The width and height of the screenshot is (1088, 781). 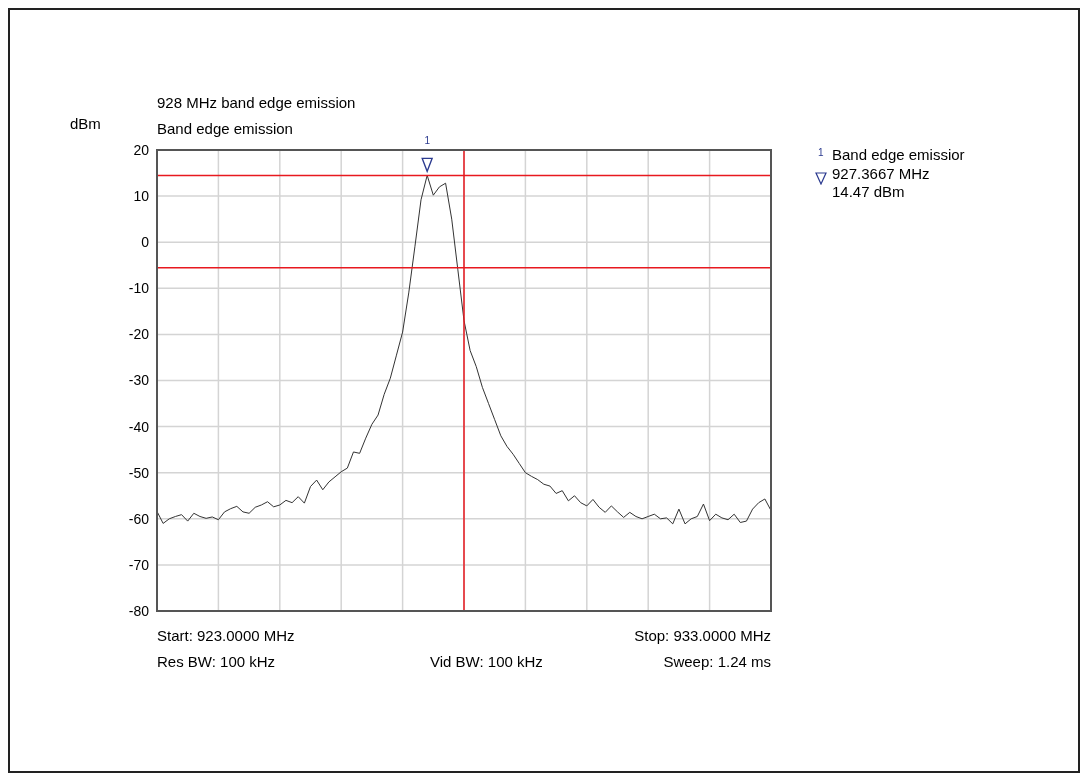 I want to click on y-tick-label: 20, so click(x=141, y=149).